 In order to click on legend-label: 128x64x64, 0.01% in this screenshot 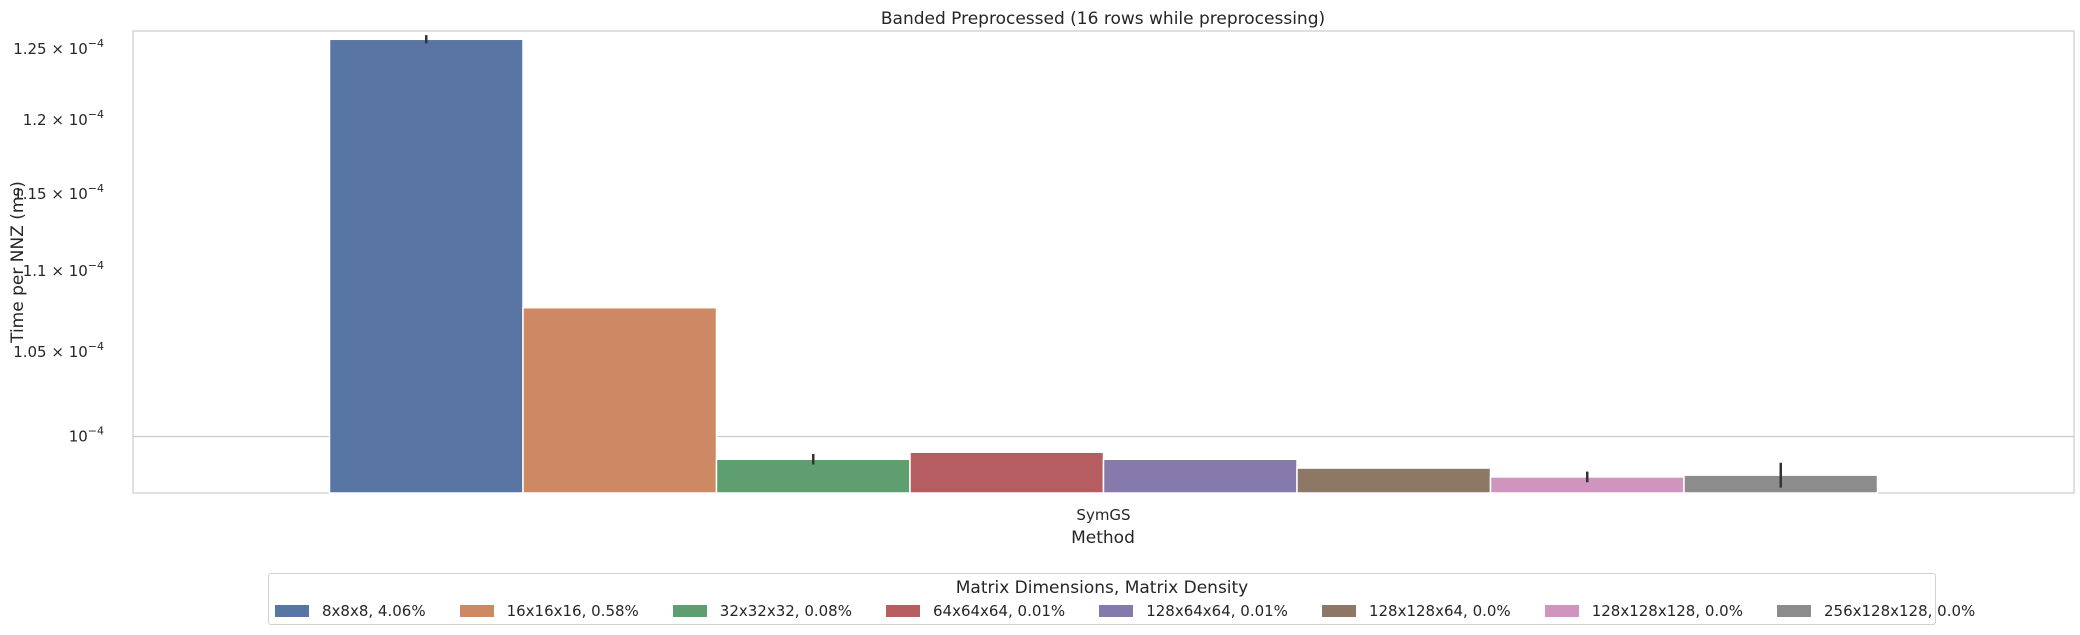, I will do `click(1217, 611)`.